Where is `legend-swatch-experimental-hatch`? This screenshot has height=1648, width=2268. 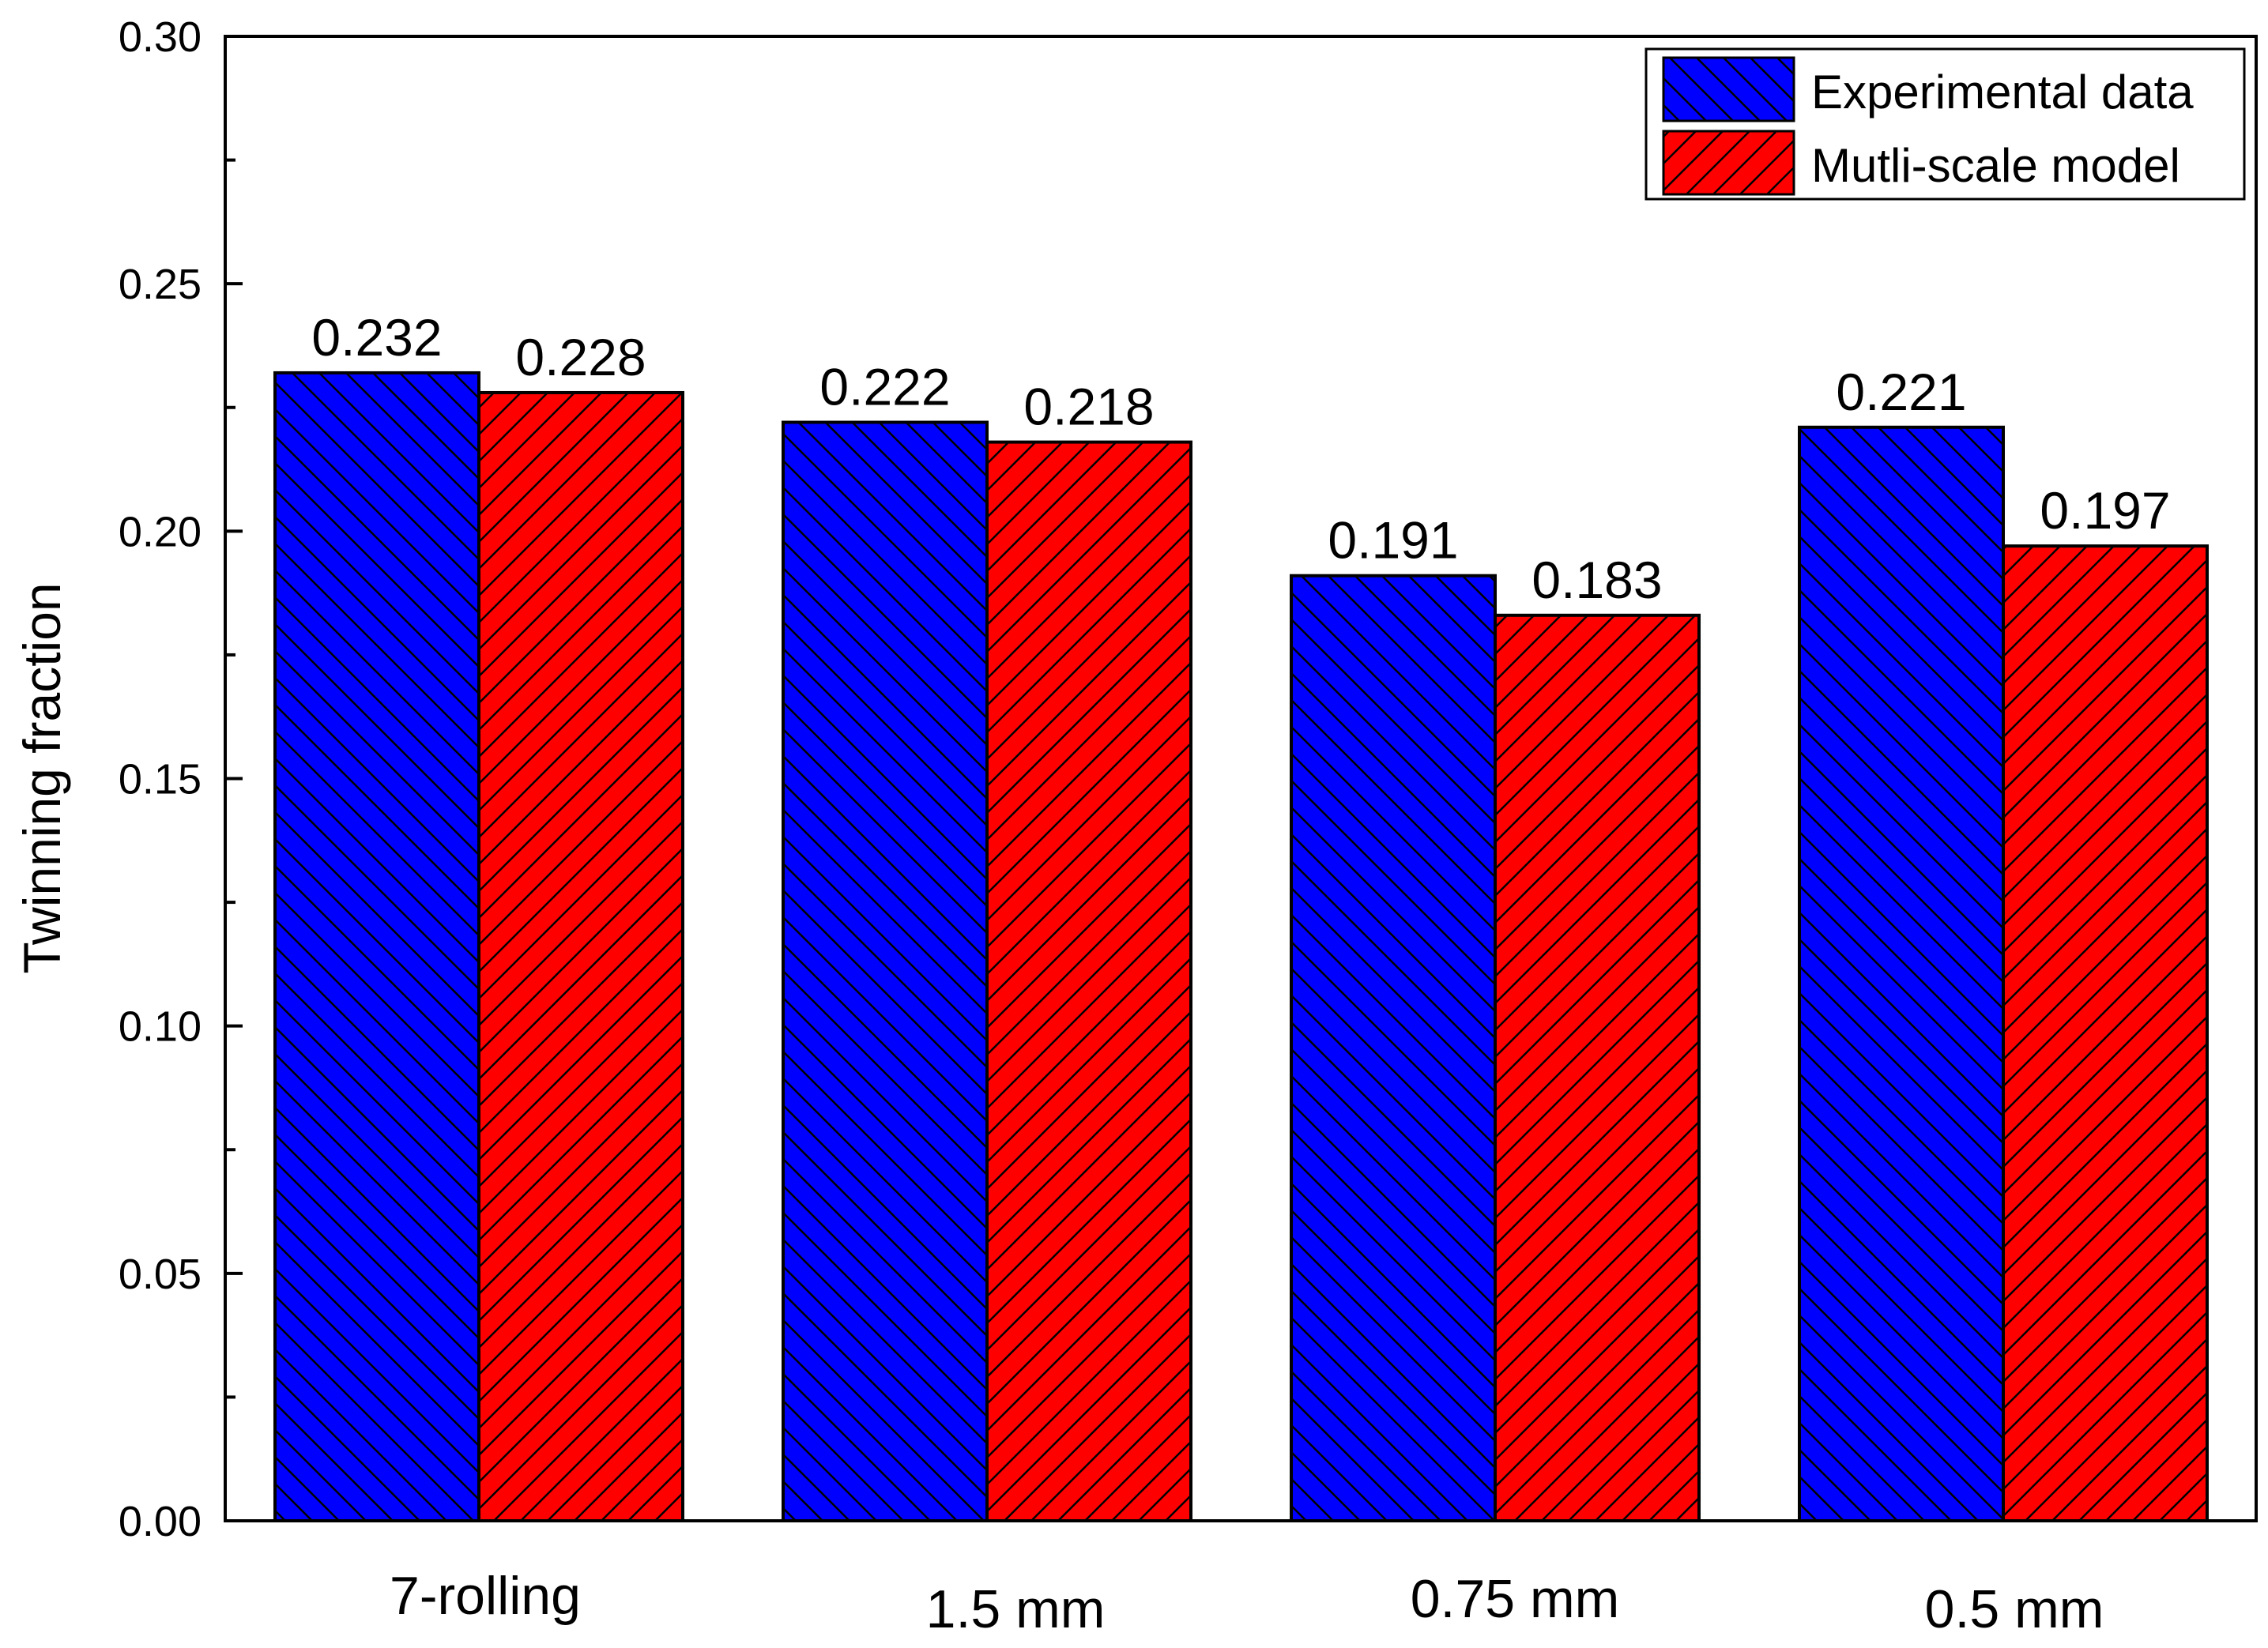 legend-swatch-experimental-hatch is located at coordinates (1728, 89).